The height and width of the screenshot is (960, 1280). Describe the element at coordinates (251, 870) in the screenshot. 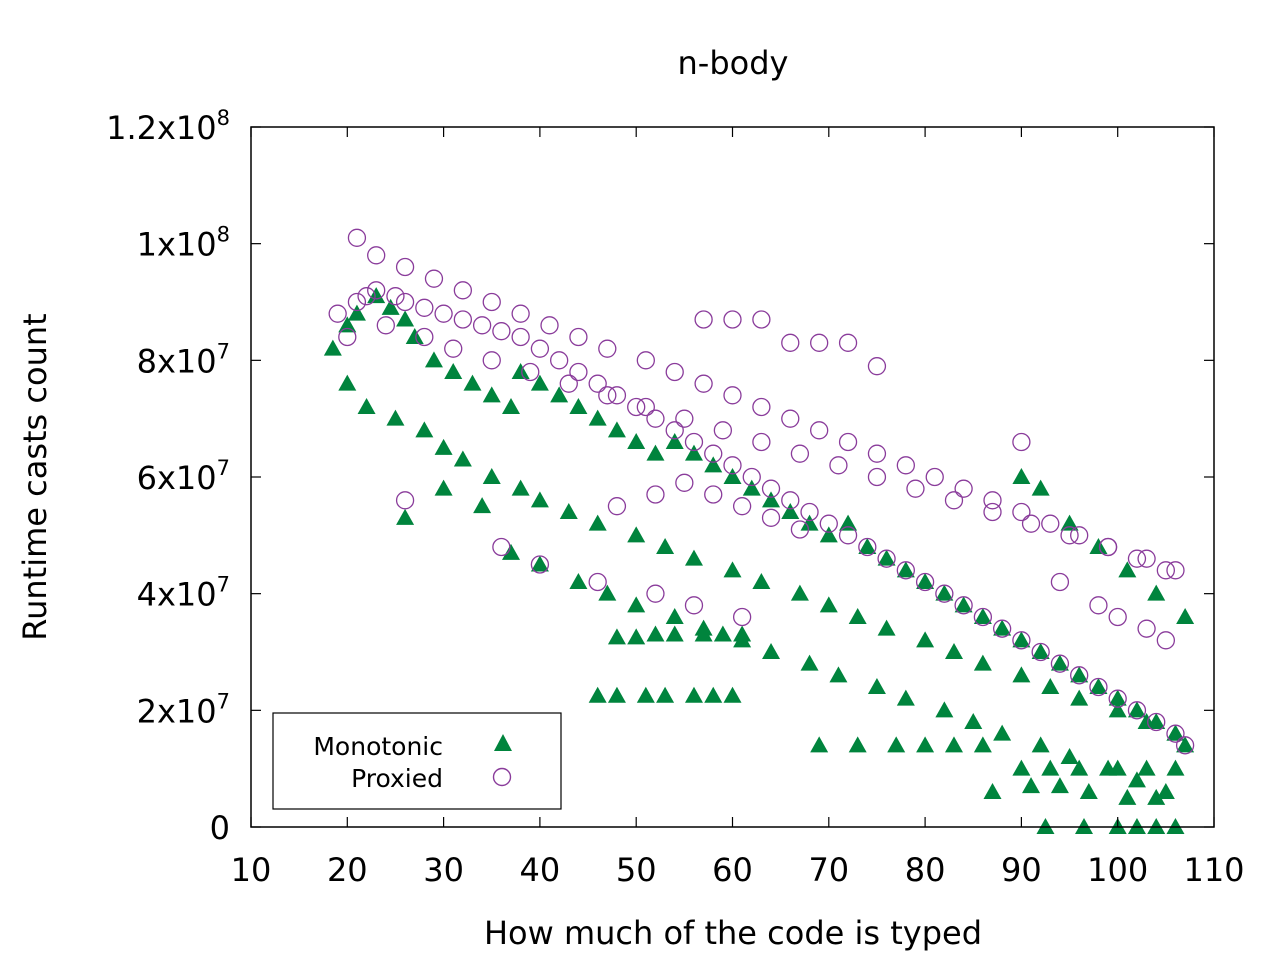

I see `x-tick-label: 10` at that location.